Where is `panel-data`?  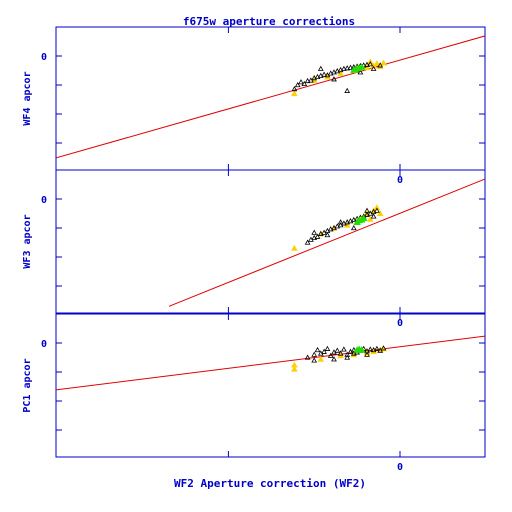 panel-data is located at coordinates (270, 363).